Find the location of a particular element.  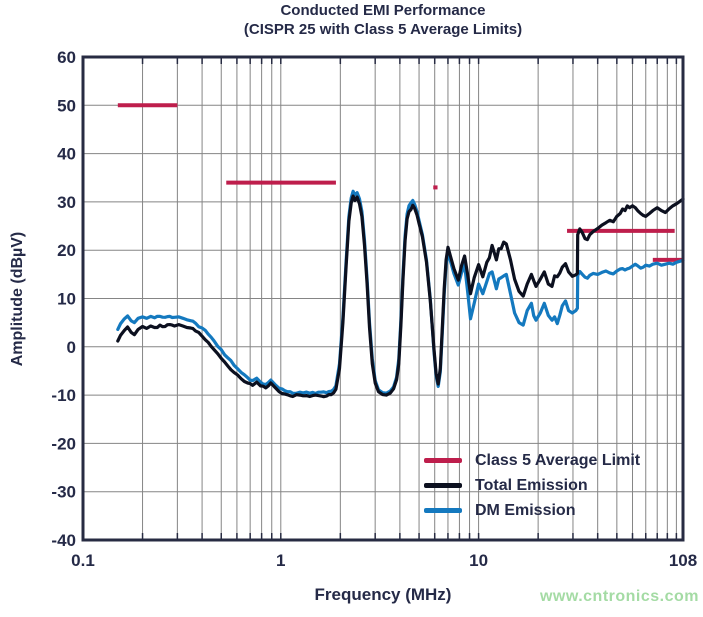

y-tick-label: 20 is located at coordinates (66, 250).